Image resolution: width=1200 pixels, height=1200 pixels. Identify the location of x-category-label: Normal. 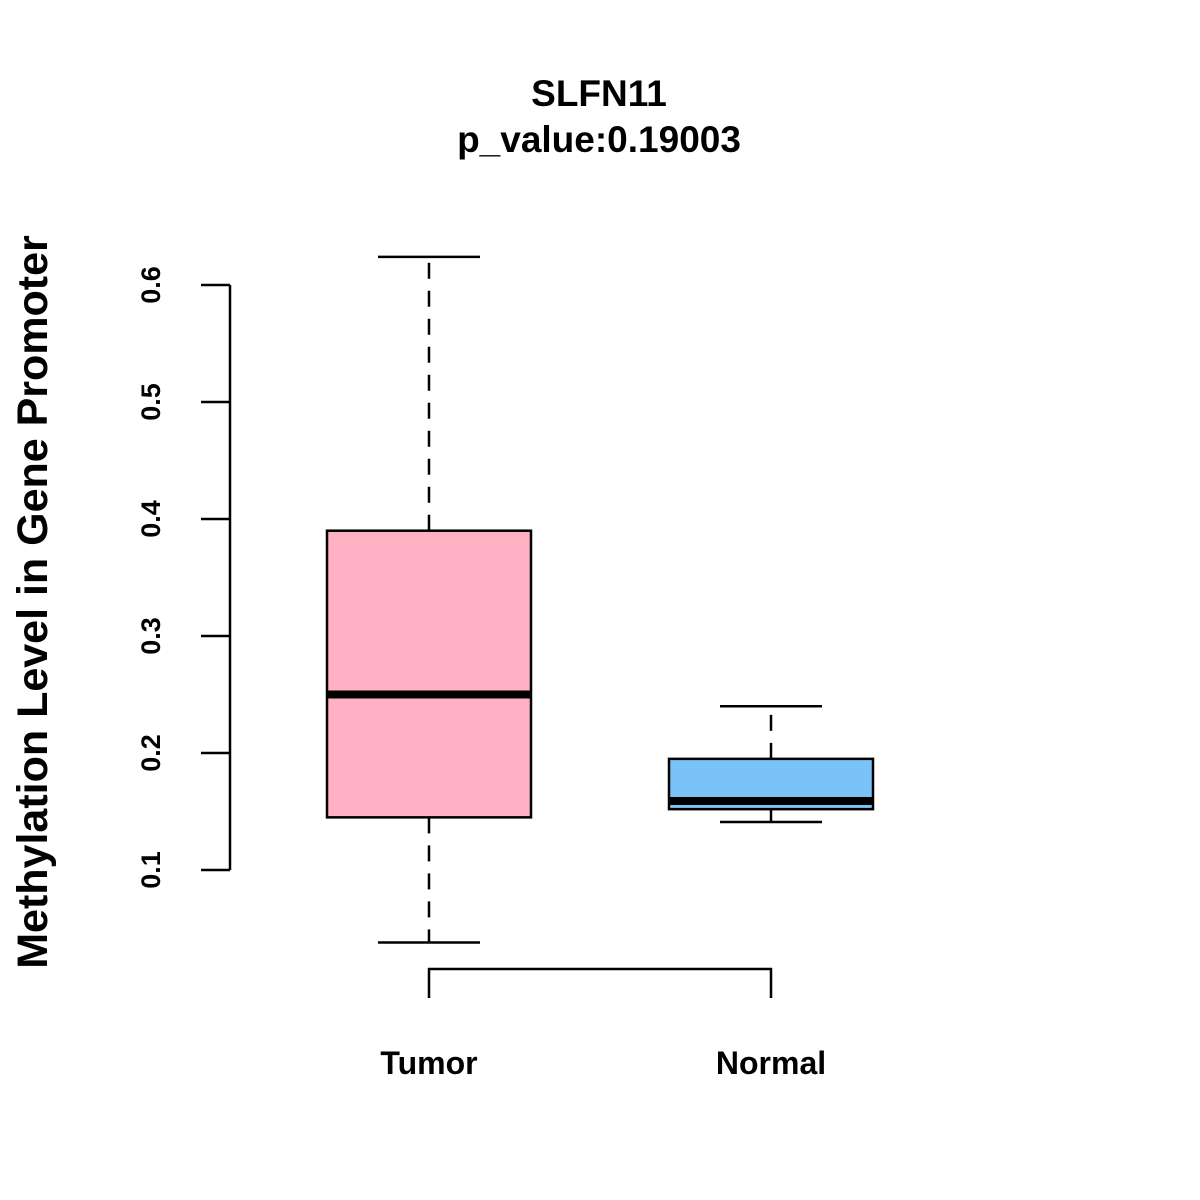
(771, 1063).